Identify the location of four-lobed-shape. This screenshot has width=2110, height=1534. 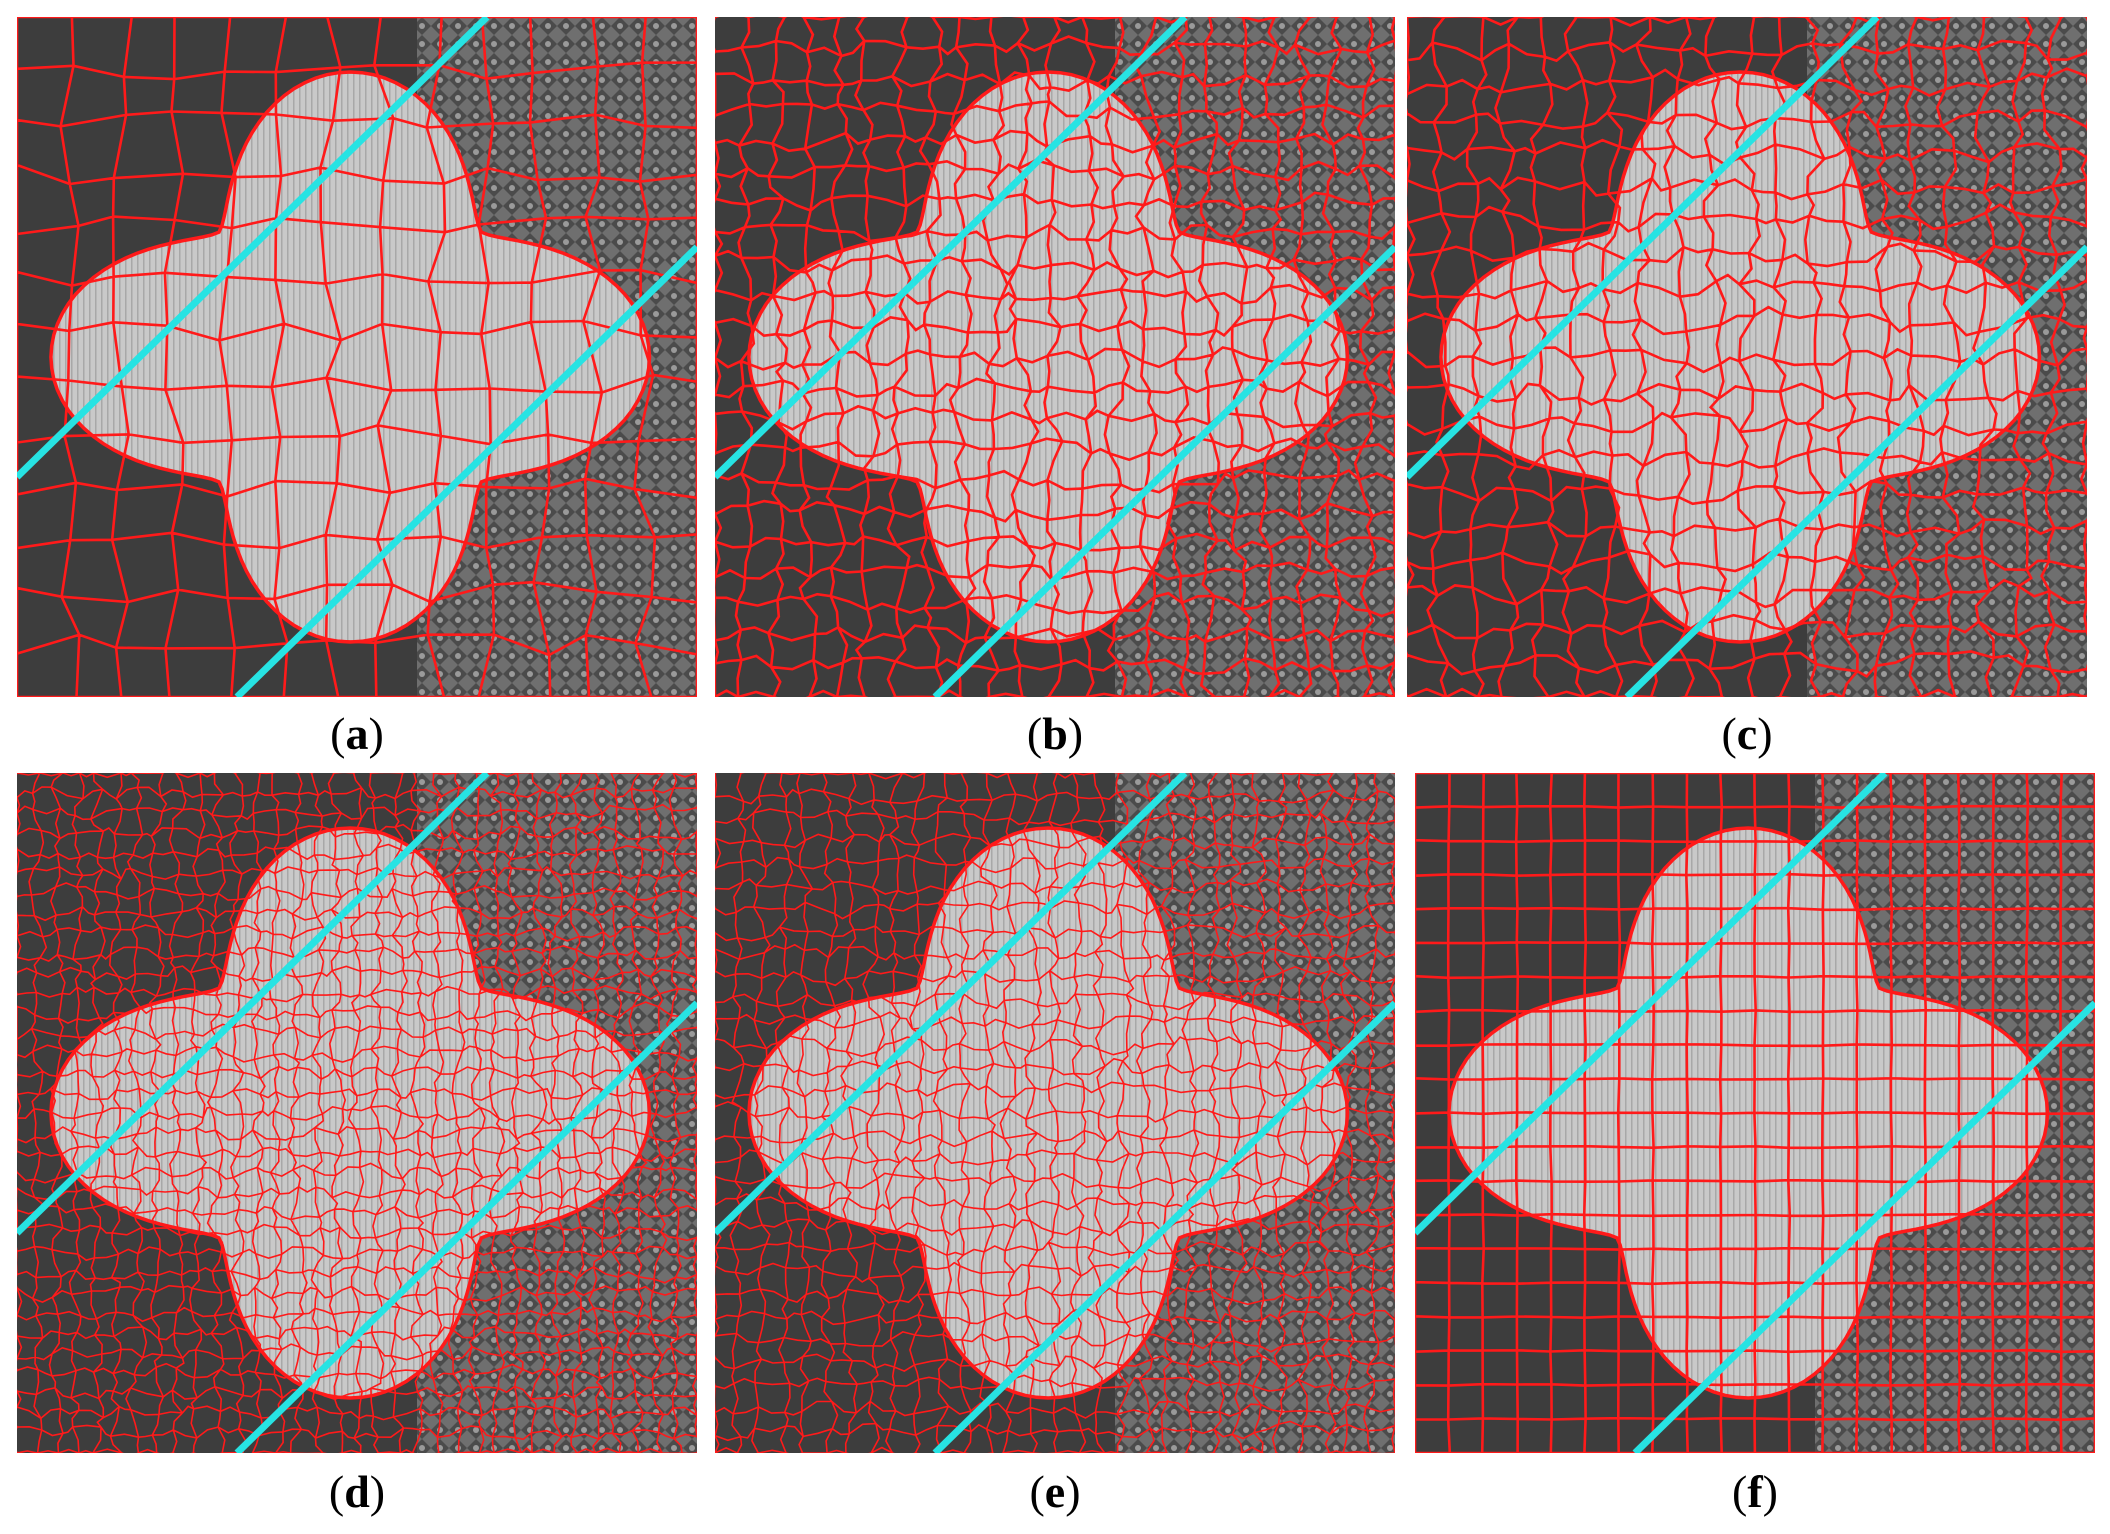
(350, 357).